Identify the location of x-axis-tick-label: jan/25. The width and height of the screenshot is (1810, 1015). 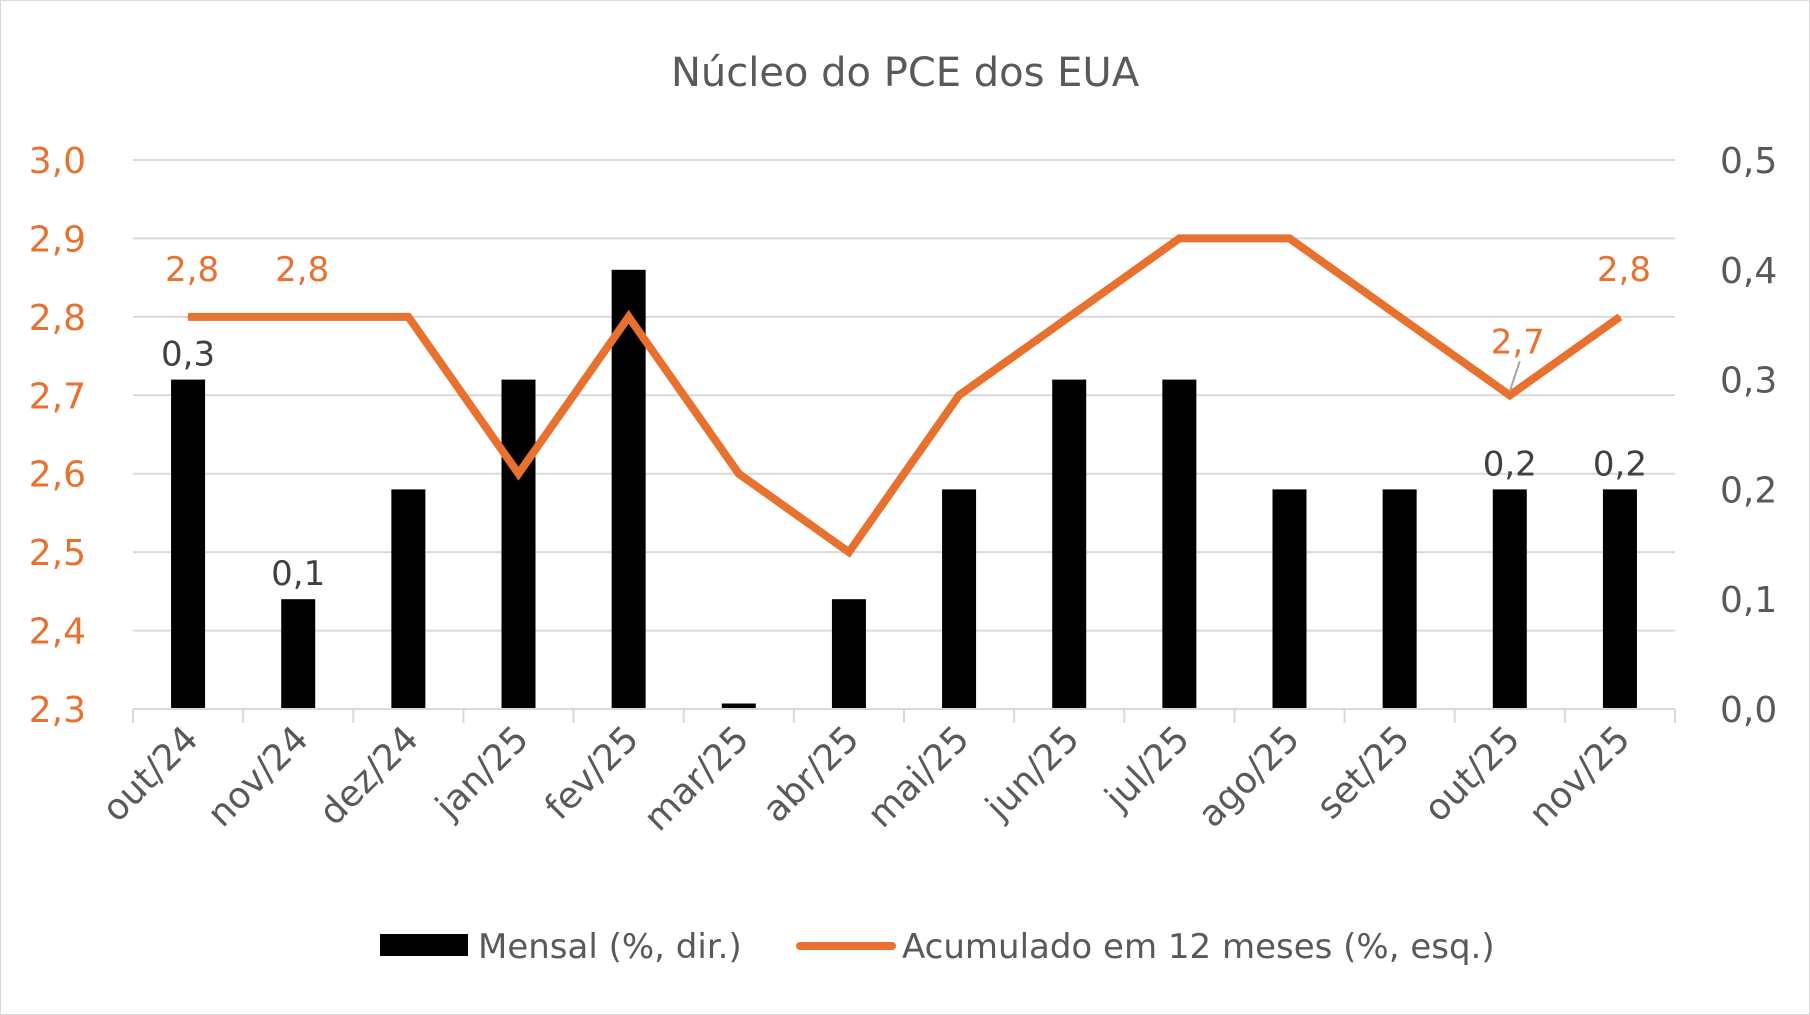
(481, 772).